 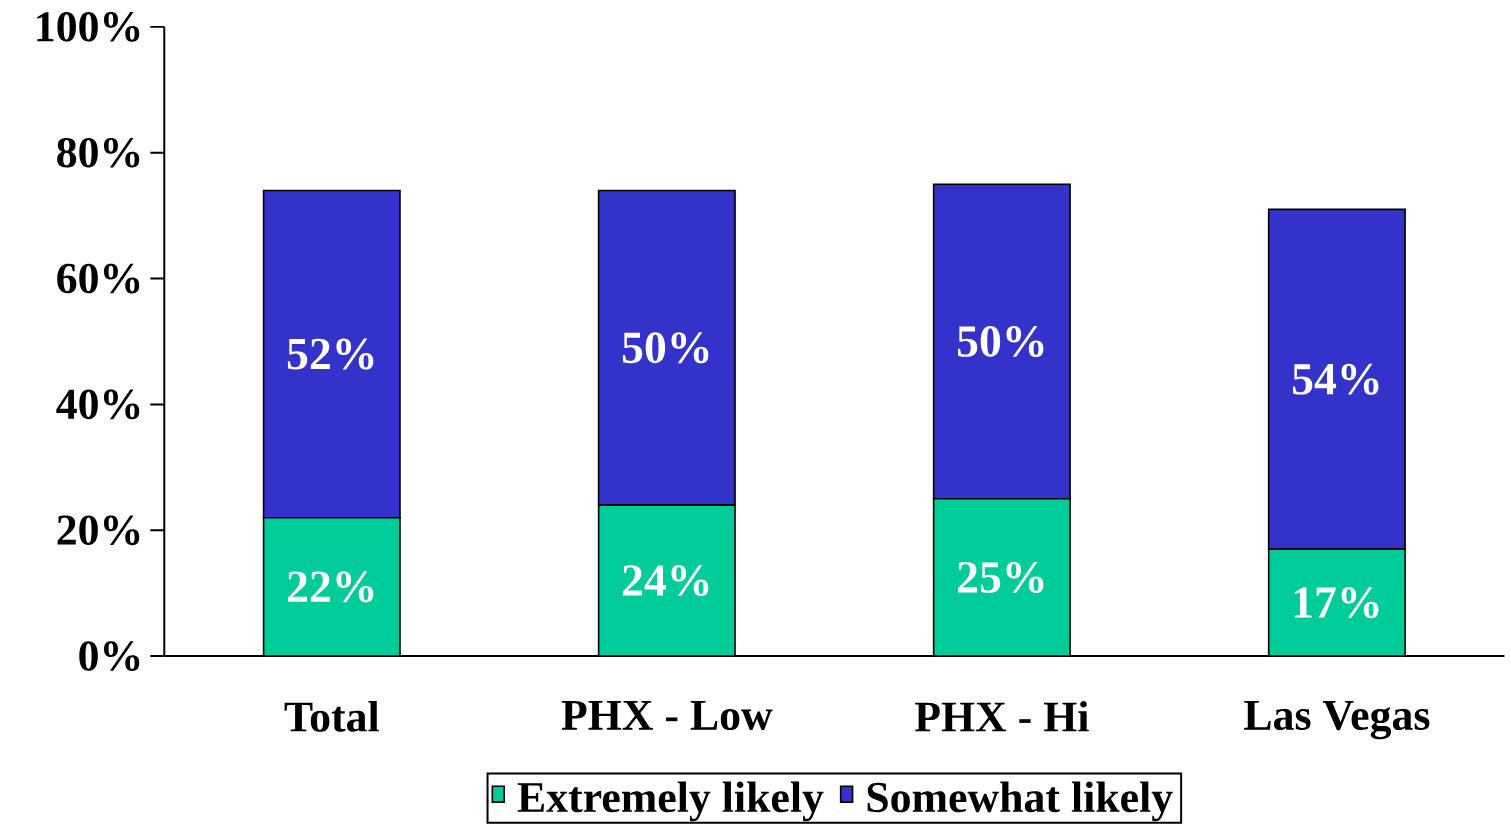 I want to click on y-tick-label: 100%, so click(x=88, y=26).